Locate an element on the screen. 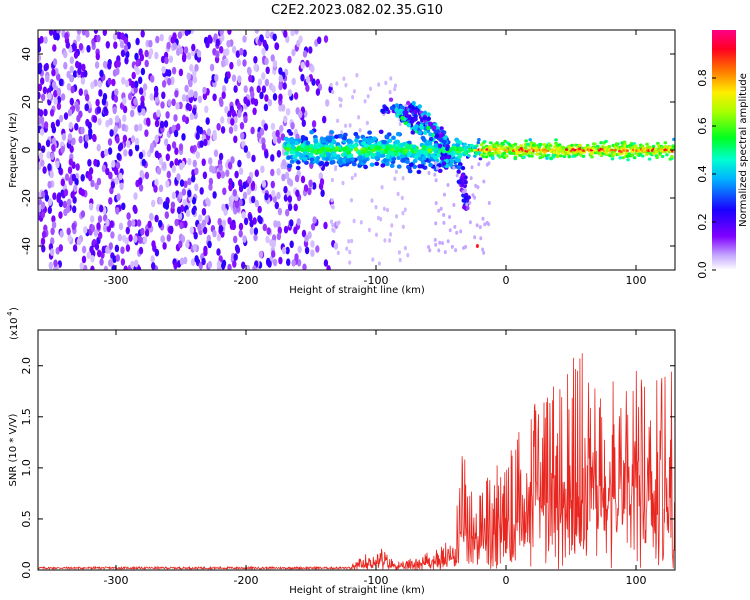  snr-y-scale-exp: 4 is located at coordinates (10, 313).